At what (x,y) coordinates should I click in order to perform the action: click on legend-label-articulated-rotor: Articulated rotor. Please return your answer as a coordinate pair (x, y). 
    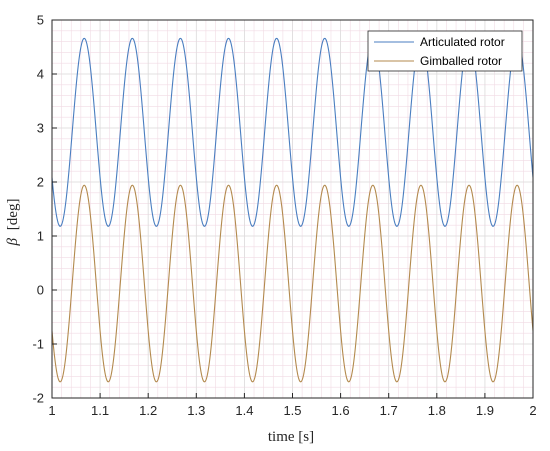
    Looking at the image, I should click on (462, 42).